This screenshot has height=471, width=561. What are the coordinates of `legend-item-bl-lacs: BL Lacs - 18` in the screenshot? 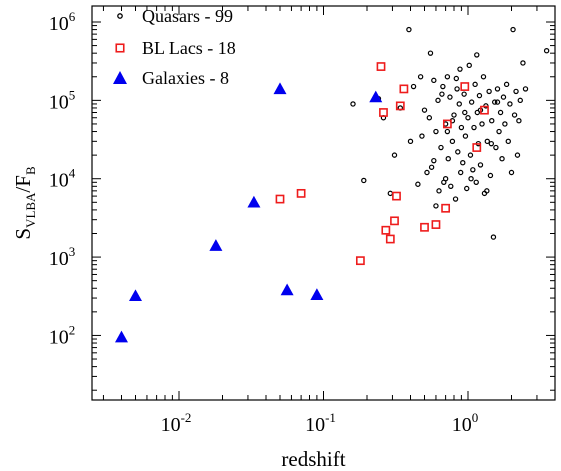 It's located at (175, 48).